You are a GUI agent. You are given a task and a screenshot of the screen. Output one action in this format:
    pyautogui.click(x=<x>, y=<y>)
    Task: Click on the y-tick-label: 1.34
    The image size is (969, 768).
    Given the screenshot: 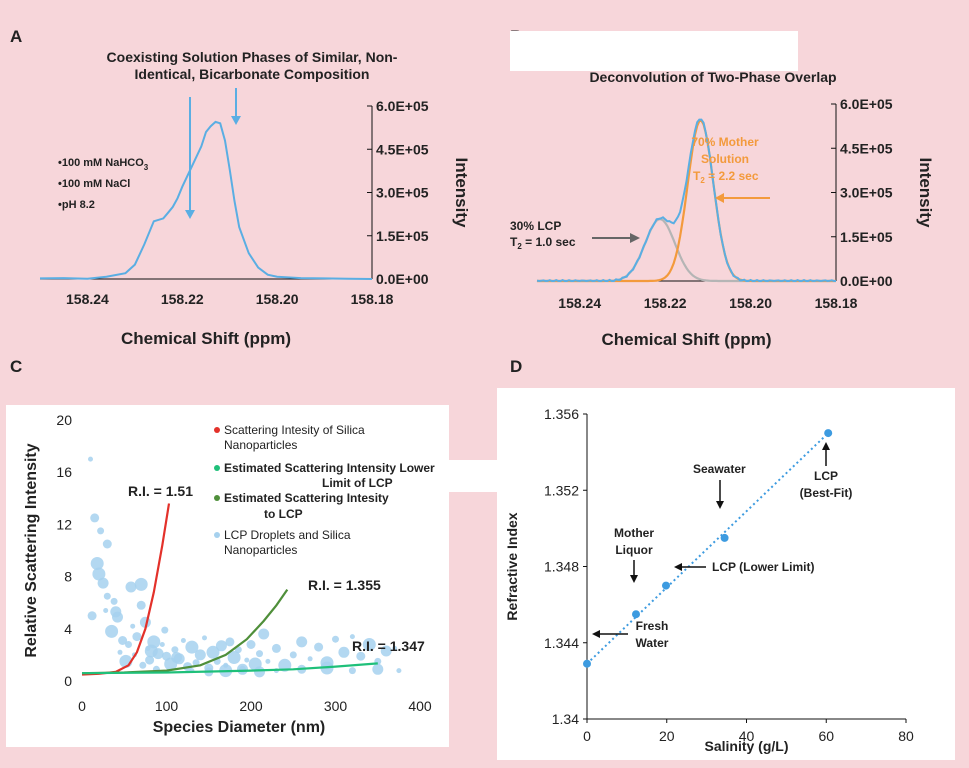 What is the action you would take?
    pyautogui.click(x=565, y=719)
    